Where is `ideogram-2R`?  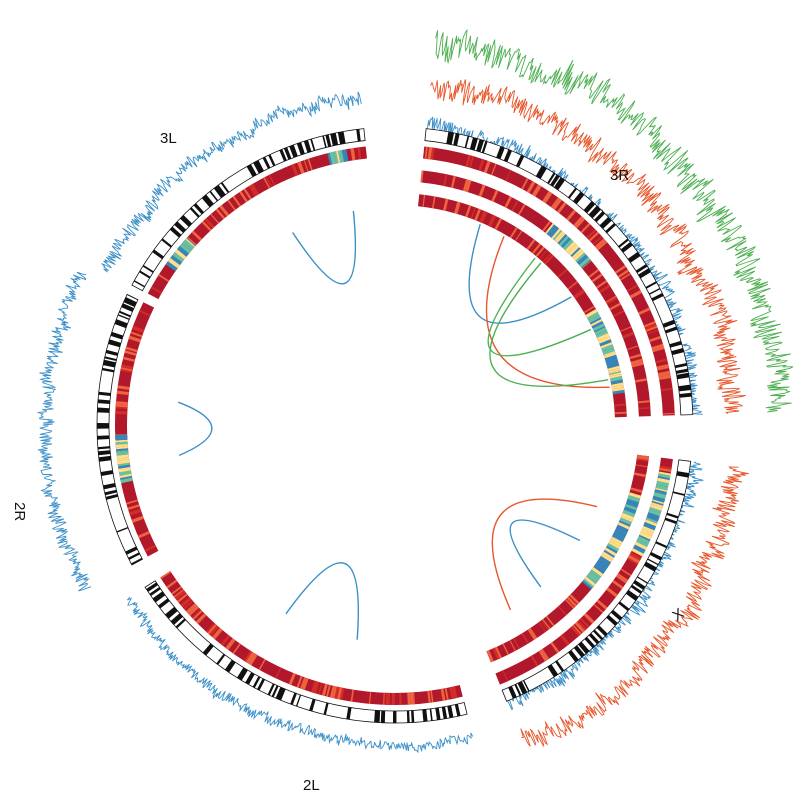 ideogram-2R is located at coordinates (120, 429).